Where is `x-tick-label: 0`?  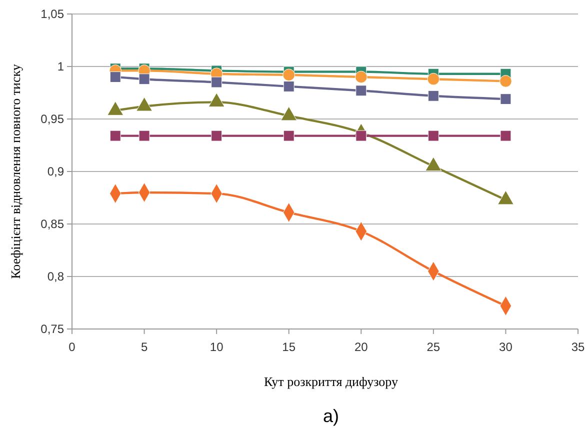 x-tick-label: 0 is located at coordinates (72, 347).